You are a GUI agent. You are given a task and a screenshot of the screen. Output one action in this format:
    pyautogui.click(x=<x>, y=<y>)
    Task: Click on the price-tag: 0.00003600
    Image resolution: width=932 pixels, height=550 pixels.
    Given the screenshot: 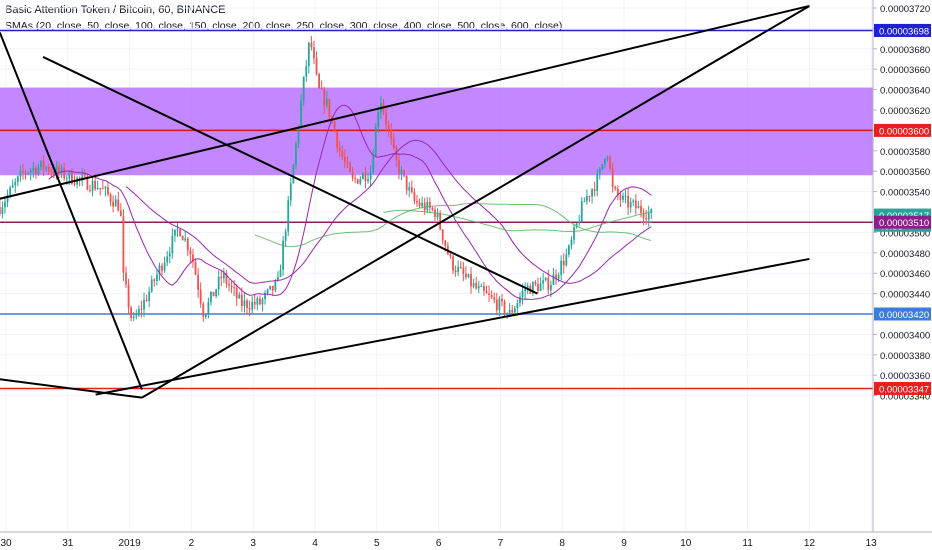 What is the action you would take?
    pyautogui.click(x=902, y=130)
    